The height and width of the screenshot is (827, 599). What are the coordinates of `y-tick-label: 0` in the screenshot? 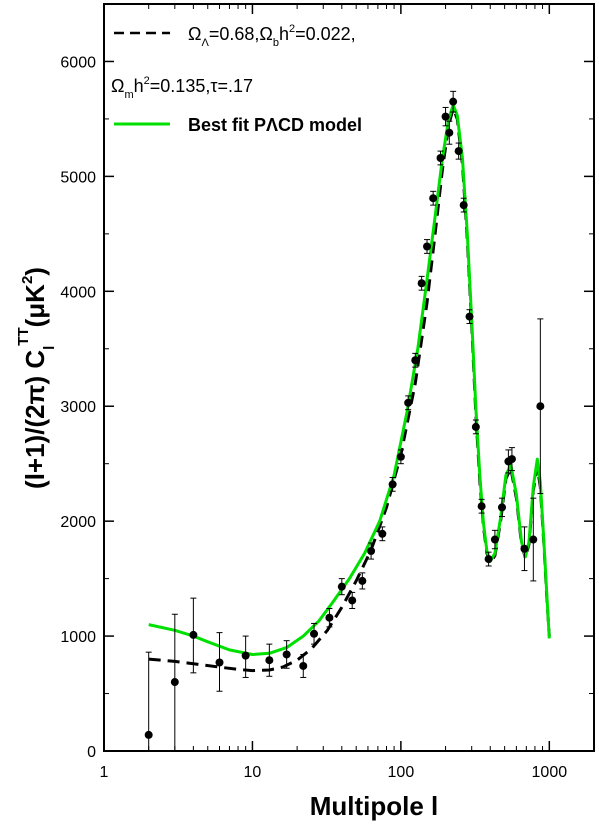 It's located at (91, 752).